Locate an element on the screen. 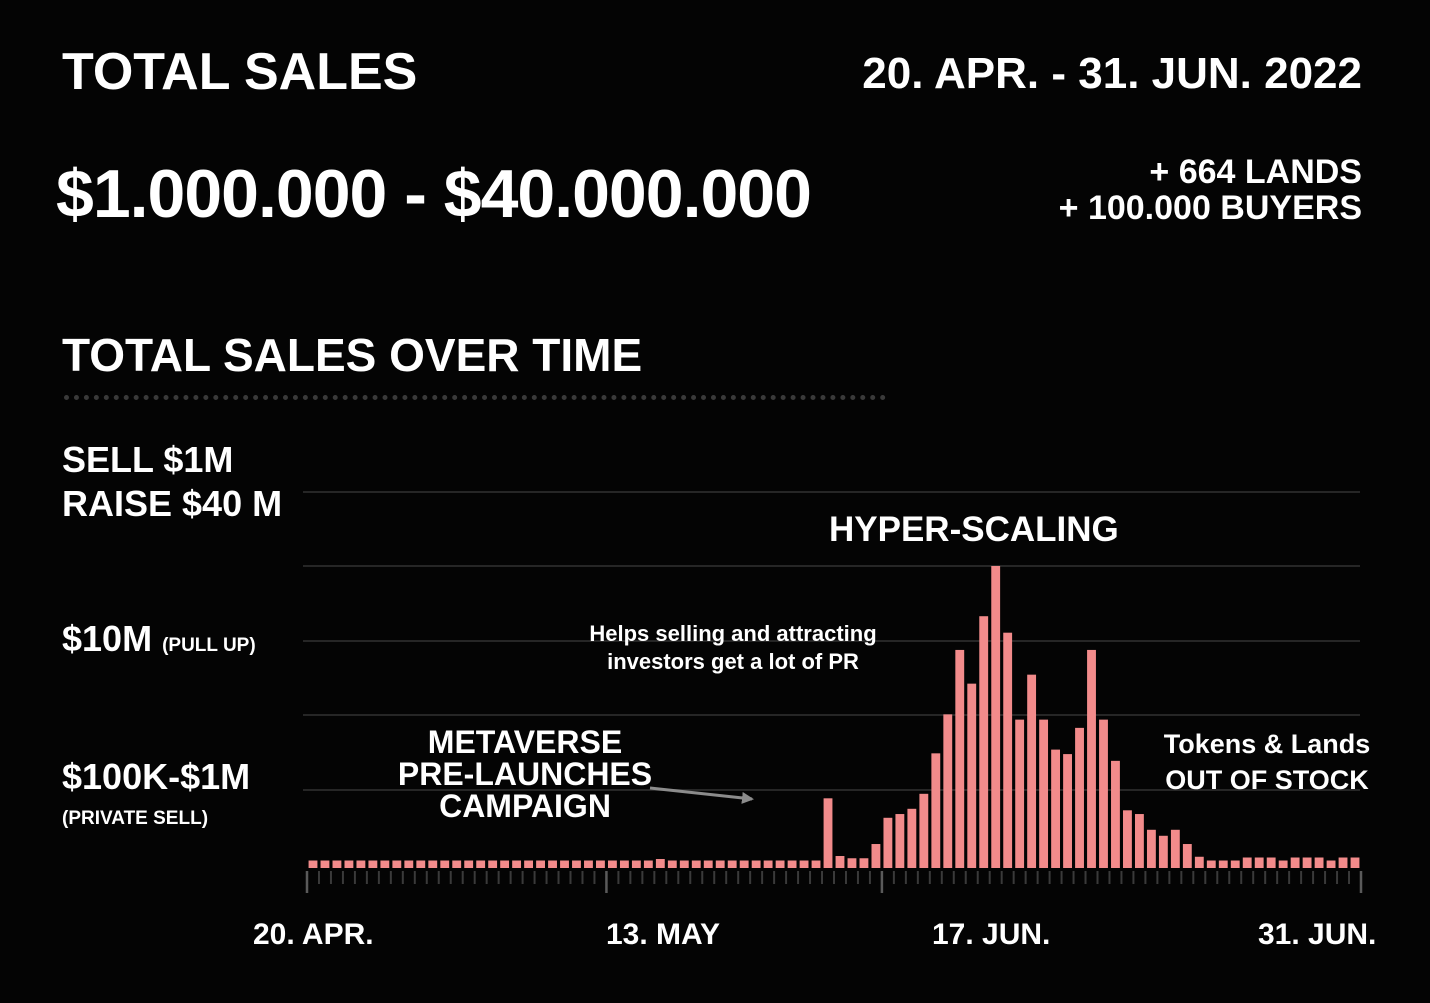 This screenshot has width=1430, height=1003. annotation-campaign-line1: METAVERSE is located at coordinates (525, 742).